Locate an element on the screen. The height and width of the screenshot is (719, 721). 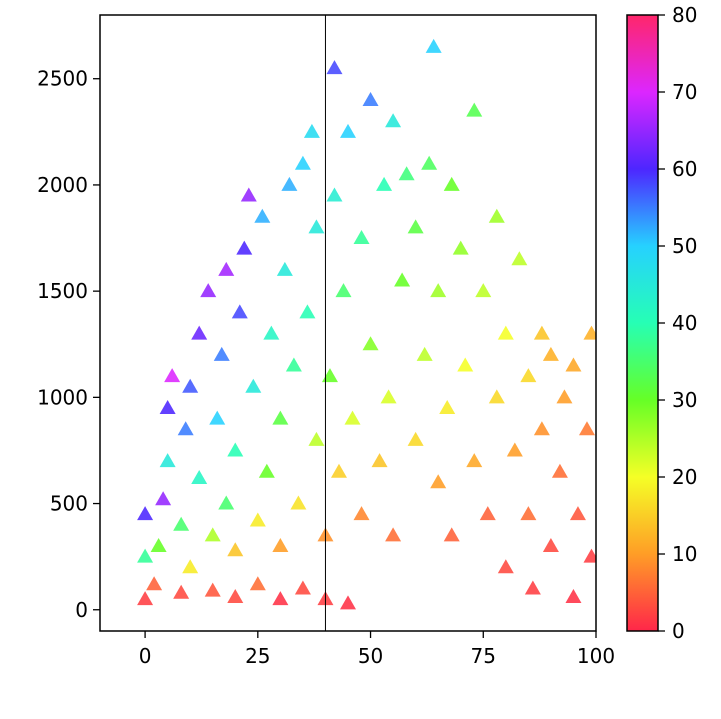
colorbar-tick-label: 40 is located at coordinates (684, 323).